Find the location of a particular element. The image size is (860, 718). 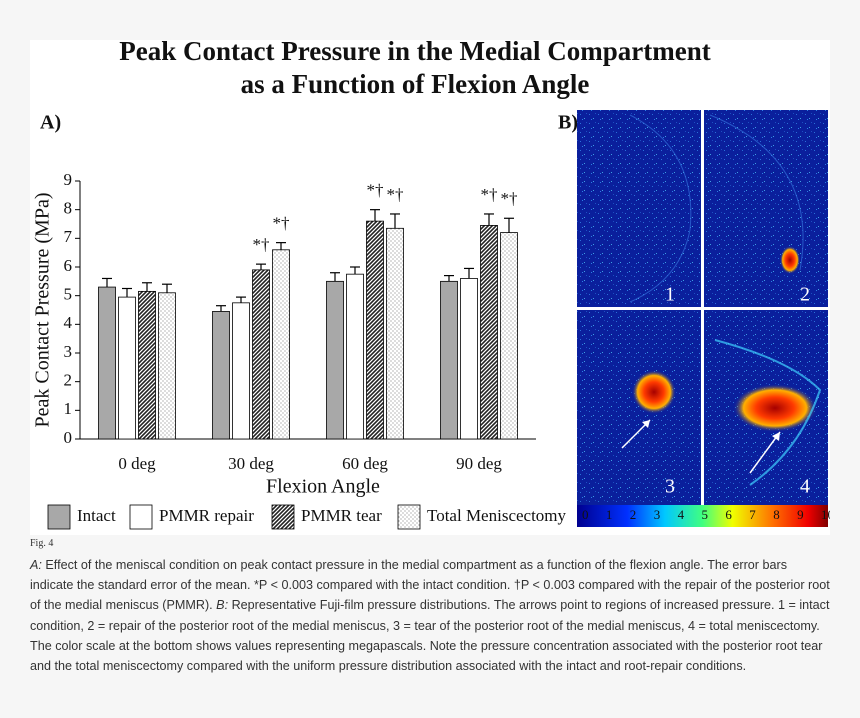

colorbar-tick-label: 7 is located at coordinates (752, 514).